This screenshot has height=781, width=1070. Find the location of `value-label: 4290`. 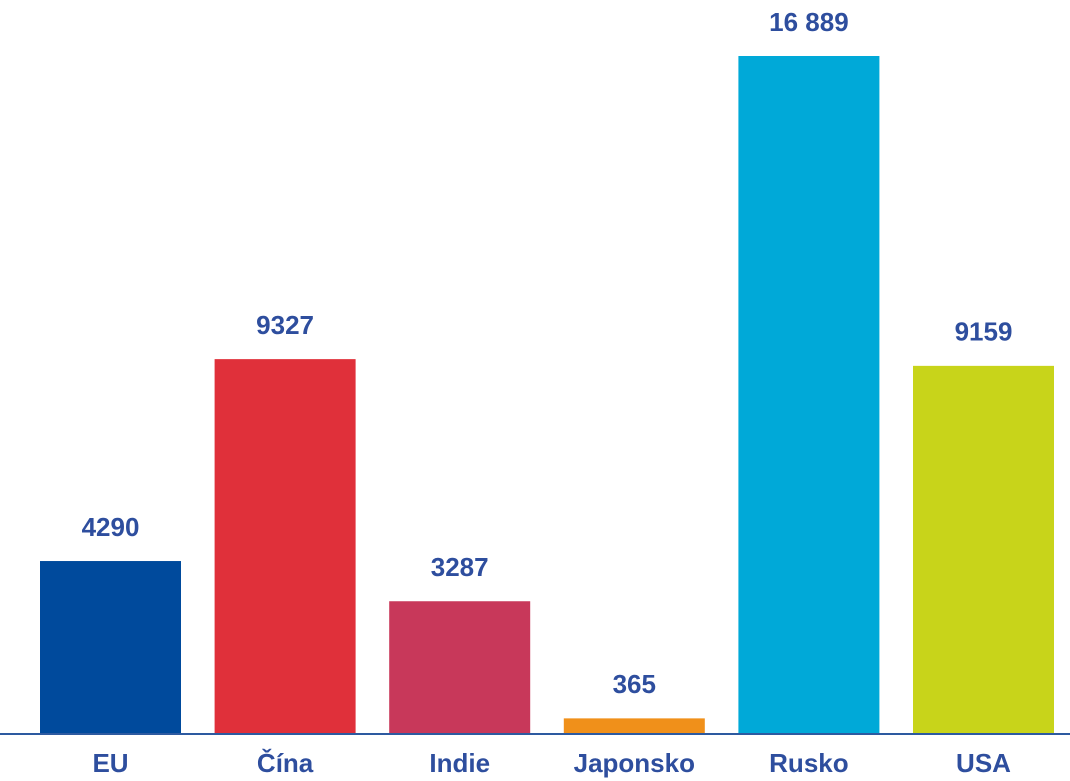

value-label: 4290 is located at coordinates (111, 527).